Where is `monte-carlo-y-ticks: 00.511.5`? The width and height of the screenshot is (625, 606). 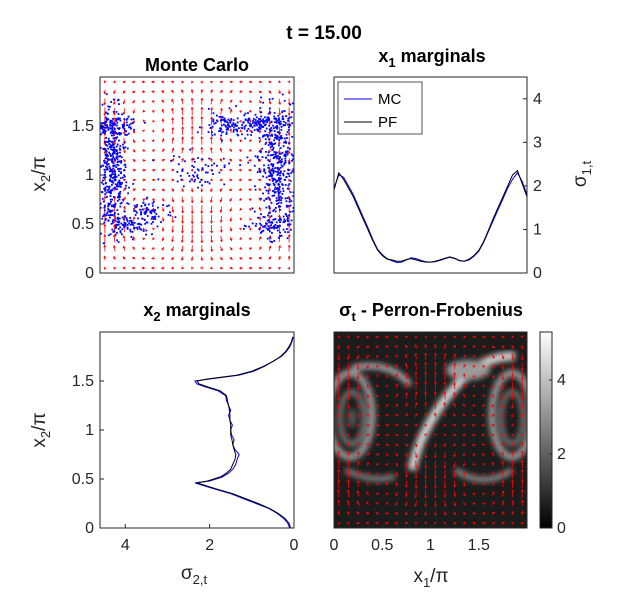 monte-carlo-y-ticks: 00.511.5 is located at coordinates (88, 200).